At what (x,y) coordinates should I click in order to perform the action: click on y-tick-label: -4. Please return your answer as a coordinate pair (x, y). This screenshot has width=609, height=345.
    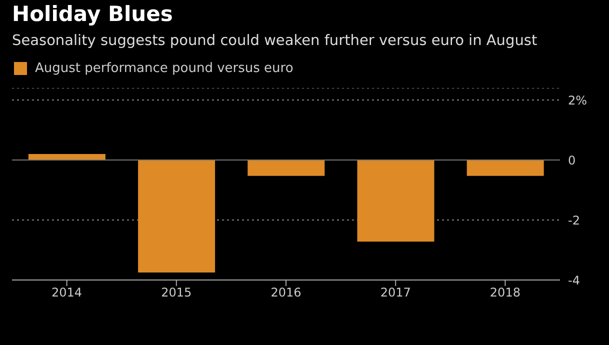
    Looking at the image, I should click on (574, 280).